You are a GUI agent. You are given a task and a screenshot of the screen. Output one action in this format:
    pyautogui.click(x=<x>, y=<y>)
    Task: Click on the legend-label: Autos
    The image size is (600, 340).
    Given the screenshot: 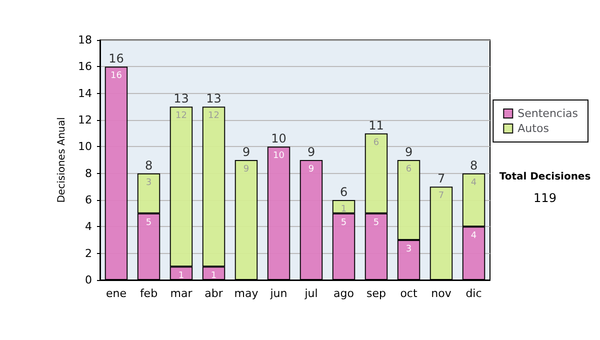 What is the action you would take?
    pyautogui.click(x=534, y=128)
    